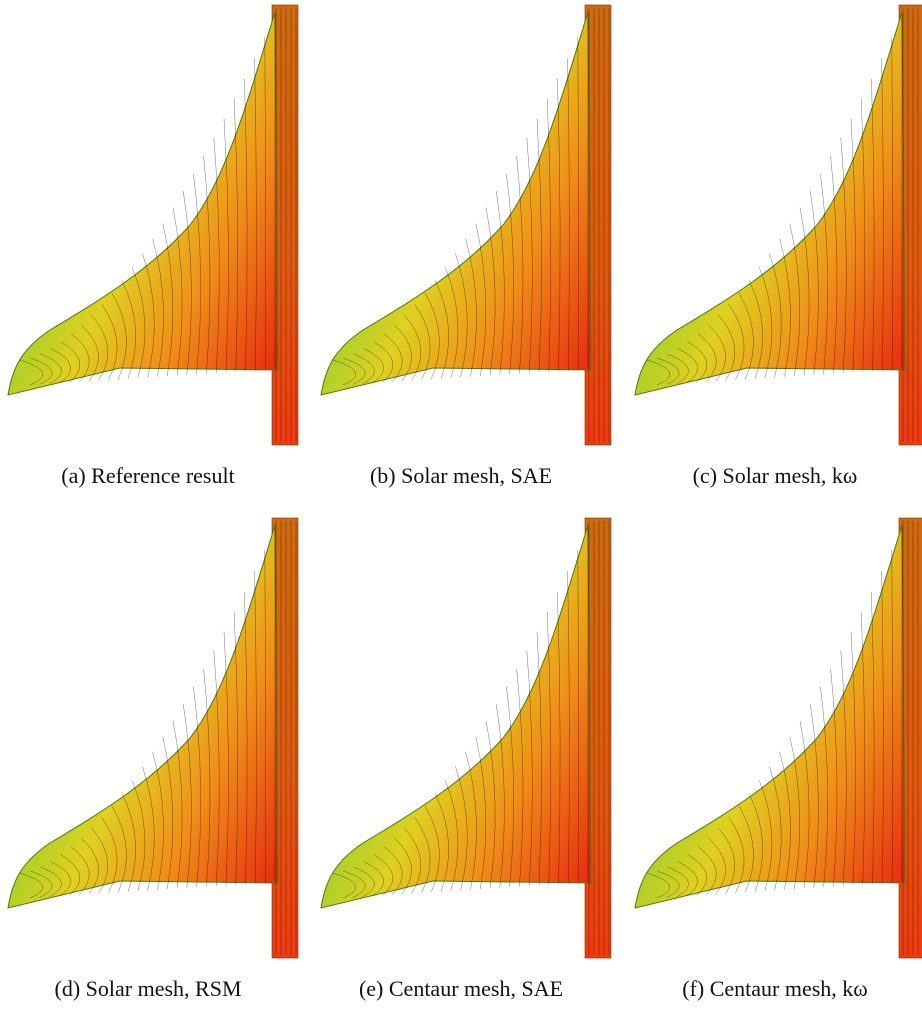 The height and width of the screenshot is (1011, 922). I want to click on panel: (c) Solar mesh, kω, so click(778, 246).